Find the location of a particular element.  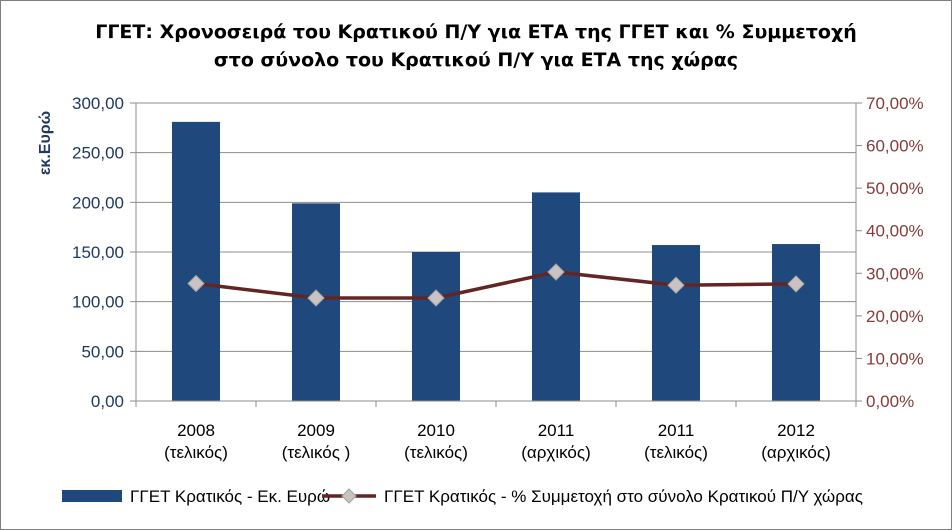

legend-swatch-marker is located at coordinates (349, 496).